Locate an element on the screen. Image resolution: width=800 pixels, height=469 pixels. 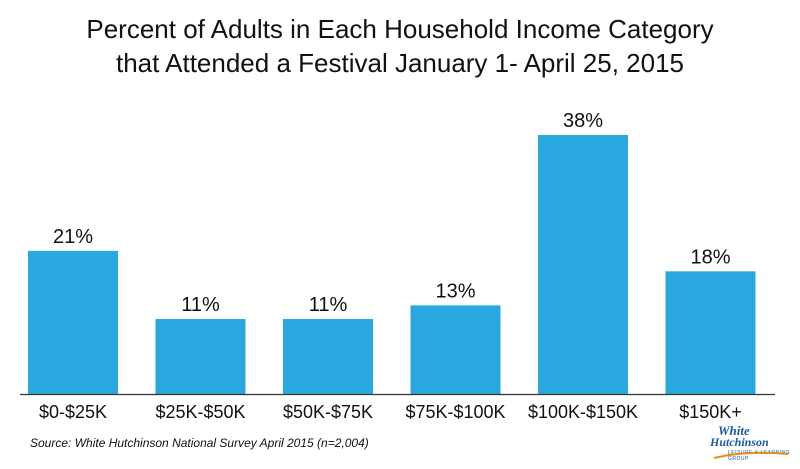
logo-text-white: White is located at coordinates (734, 430).